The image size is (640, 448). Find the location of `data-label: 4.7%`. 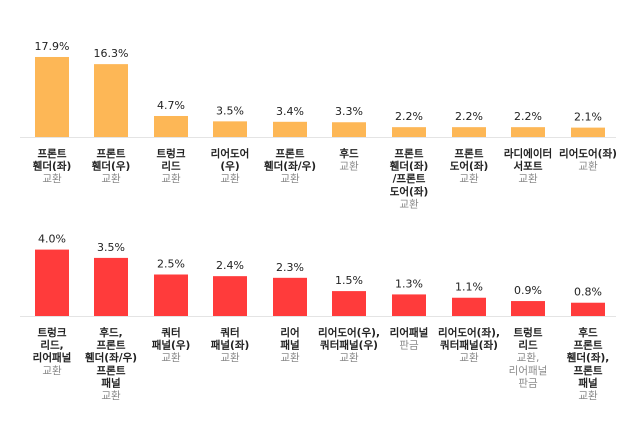

data-label: 4.7% is located at coordinates (171, 105).